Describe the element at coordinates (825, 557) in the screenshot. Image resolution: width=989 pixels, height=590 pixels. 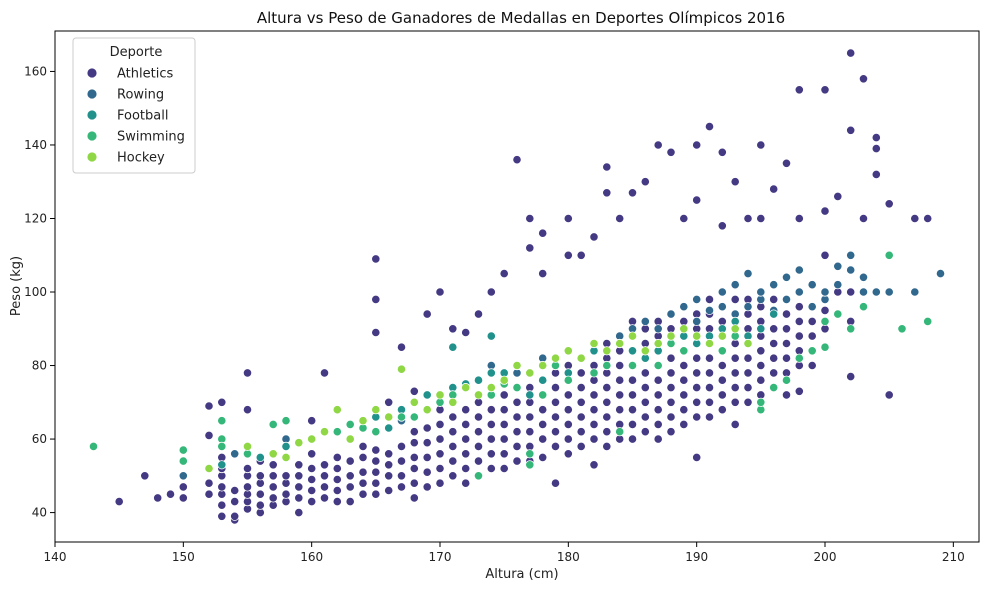
I see `x-tick-label: 200` at that location.